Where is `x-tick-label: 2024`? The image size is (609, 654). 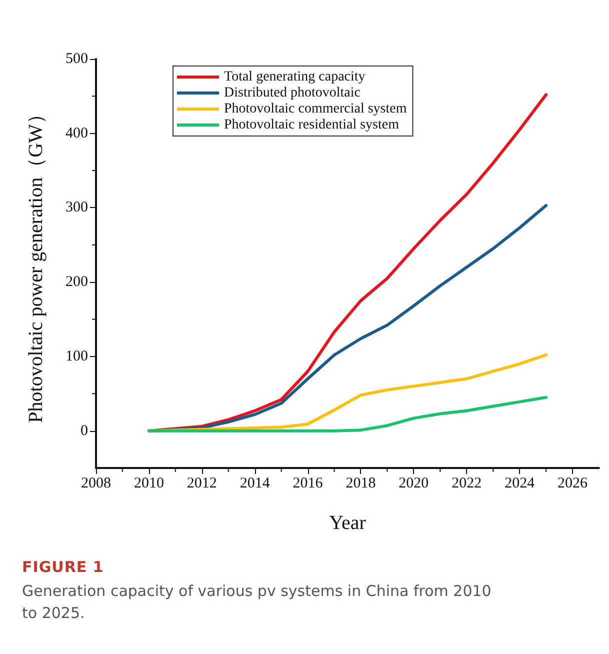 x-tick-label: 2024 is located at coordinates (520, 484).